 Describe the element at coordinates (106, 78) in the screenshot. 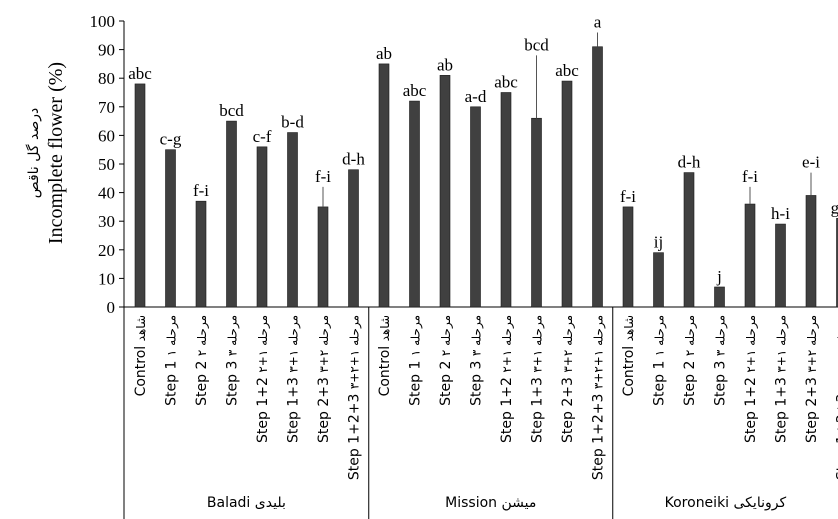

I see `y-tick-label: 80` at that location.